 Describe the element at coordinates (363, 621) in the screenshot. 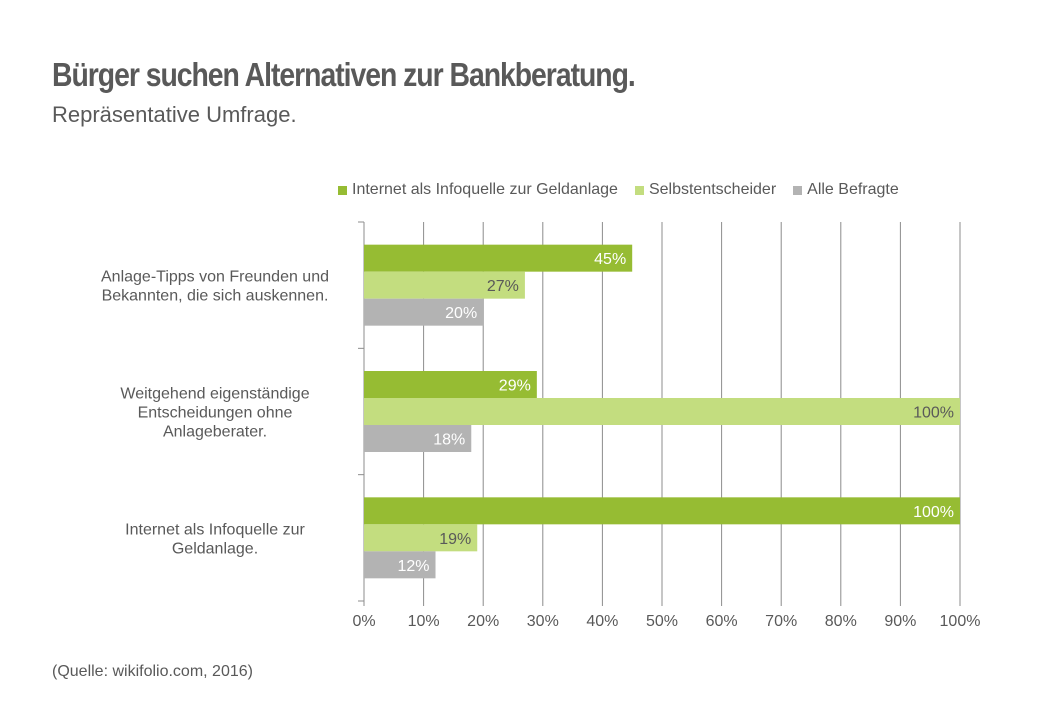

I see `x-tick-label: 0%` at that location.